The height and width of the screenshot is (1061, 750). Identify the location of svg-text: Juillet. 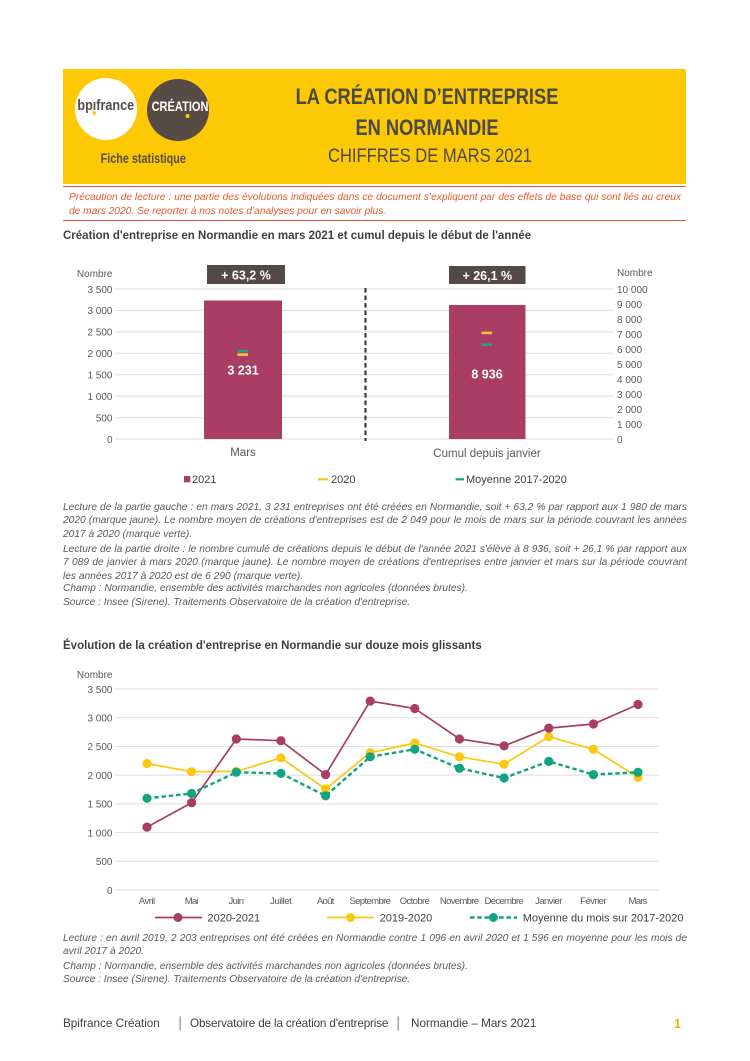
(281, 901).